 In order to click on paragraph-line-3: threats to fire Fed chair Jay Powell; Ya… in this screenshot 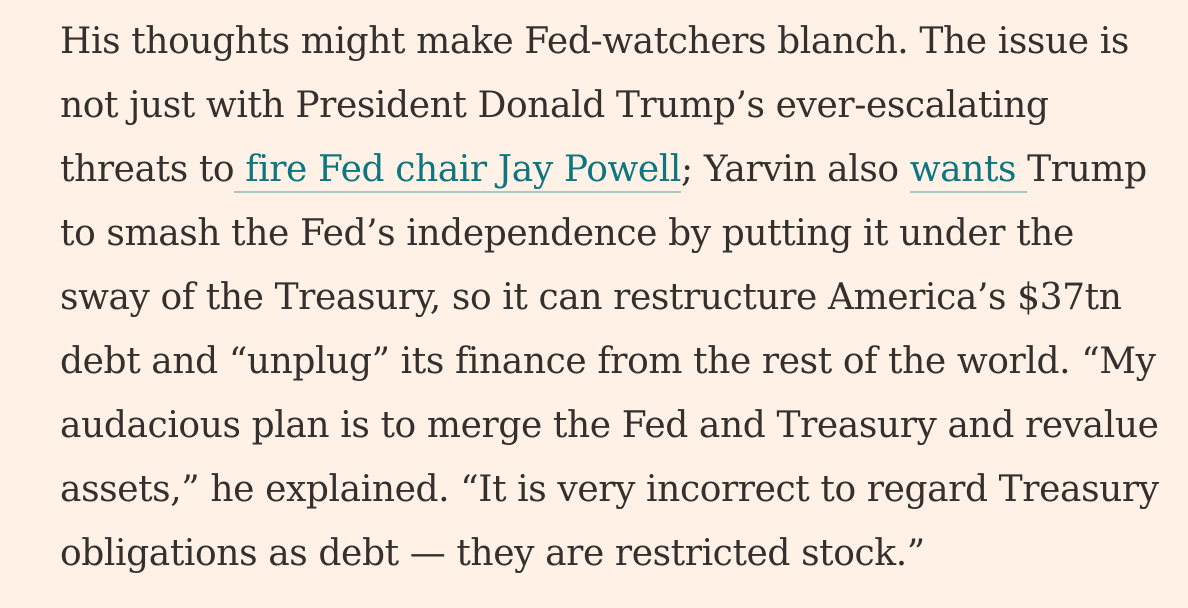, I will do `click(610, 170)`.